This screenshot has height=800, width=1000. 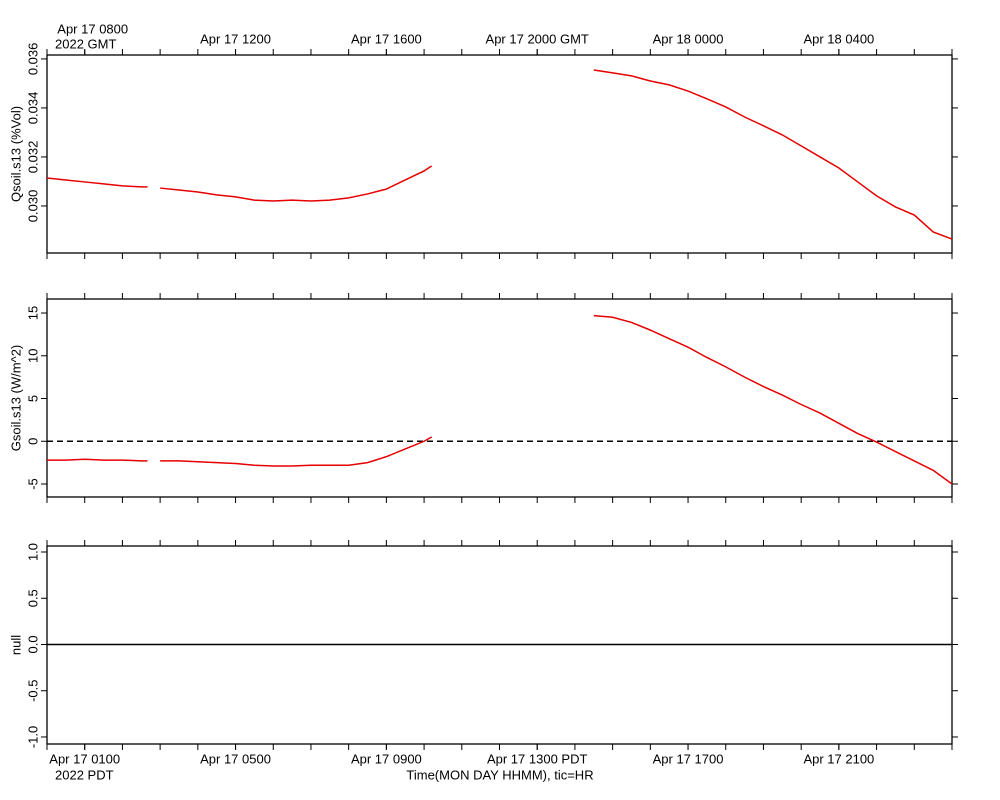 What do you see at coordinates (15, 154) in the screenshot?
I see `y-axis-label: Qsoil.s13 (%Vol)` at bounding box center [15, 154].